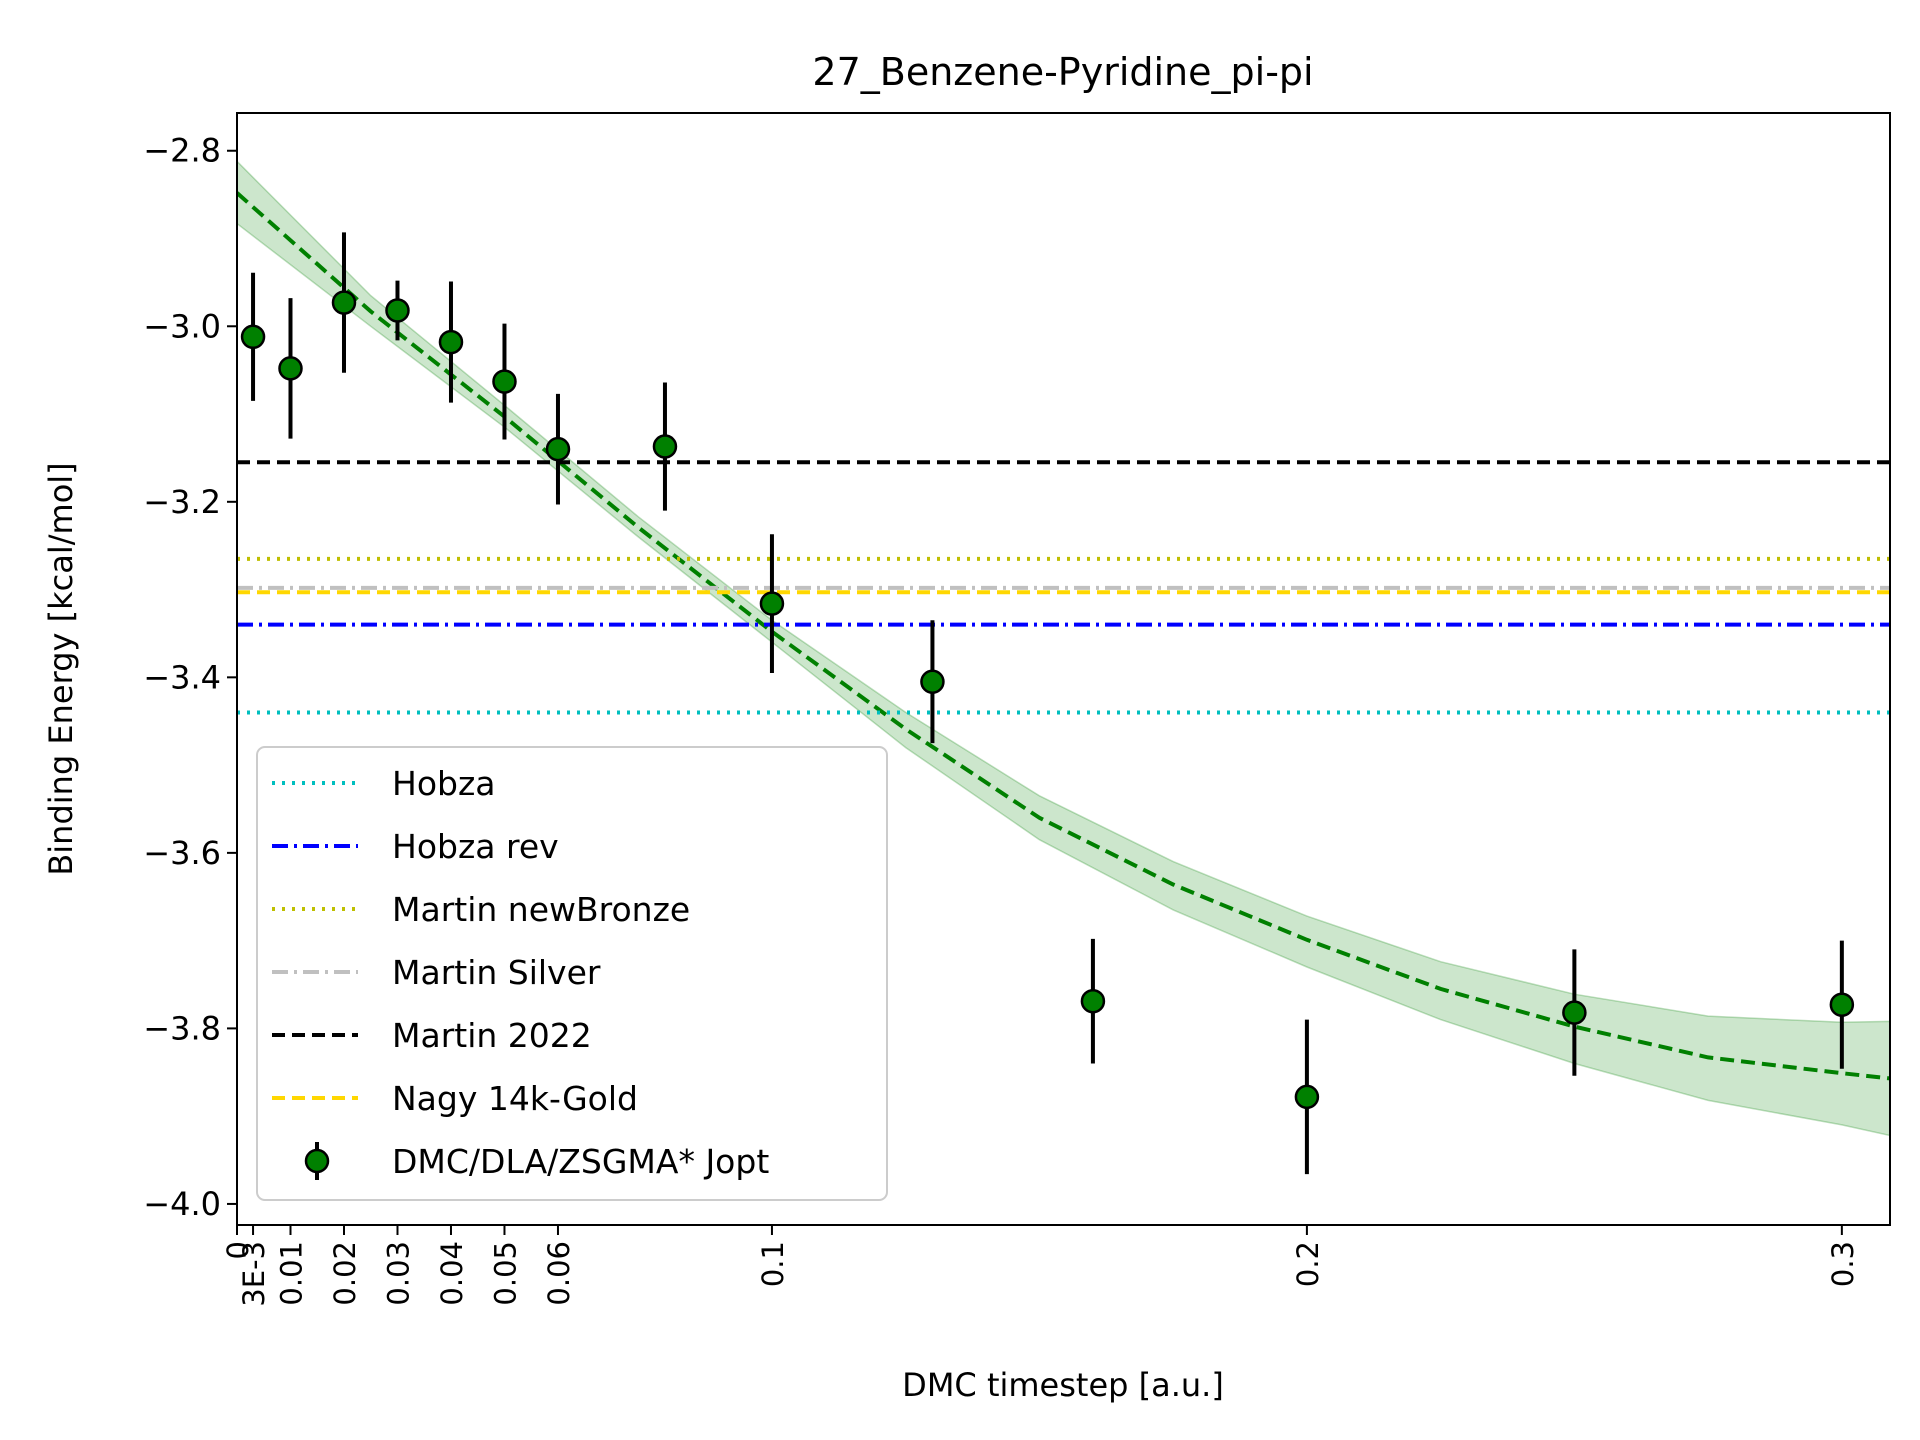 The height and width of the screenshot is (1440, 1920). Describe the element at coordinates (1843, 1264) in the screenshot. I see `x-tick-label: 0.3` at that location.